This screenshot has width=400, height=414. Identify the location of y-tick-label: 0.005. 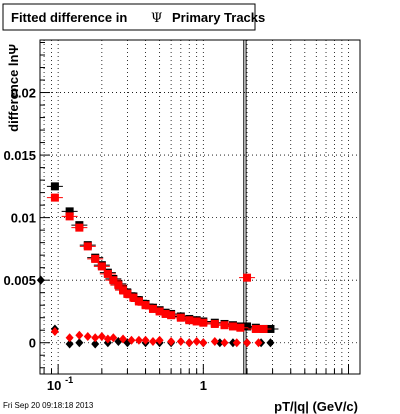
(19, 280).